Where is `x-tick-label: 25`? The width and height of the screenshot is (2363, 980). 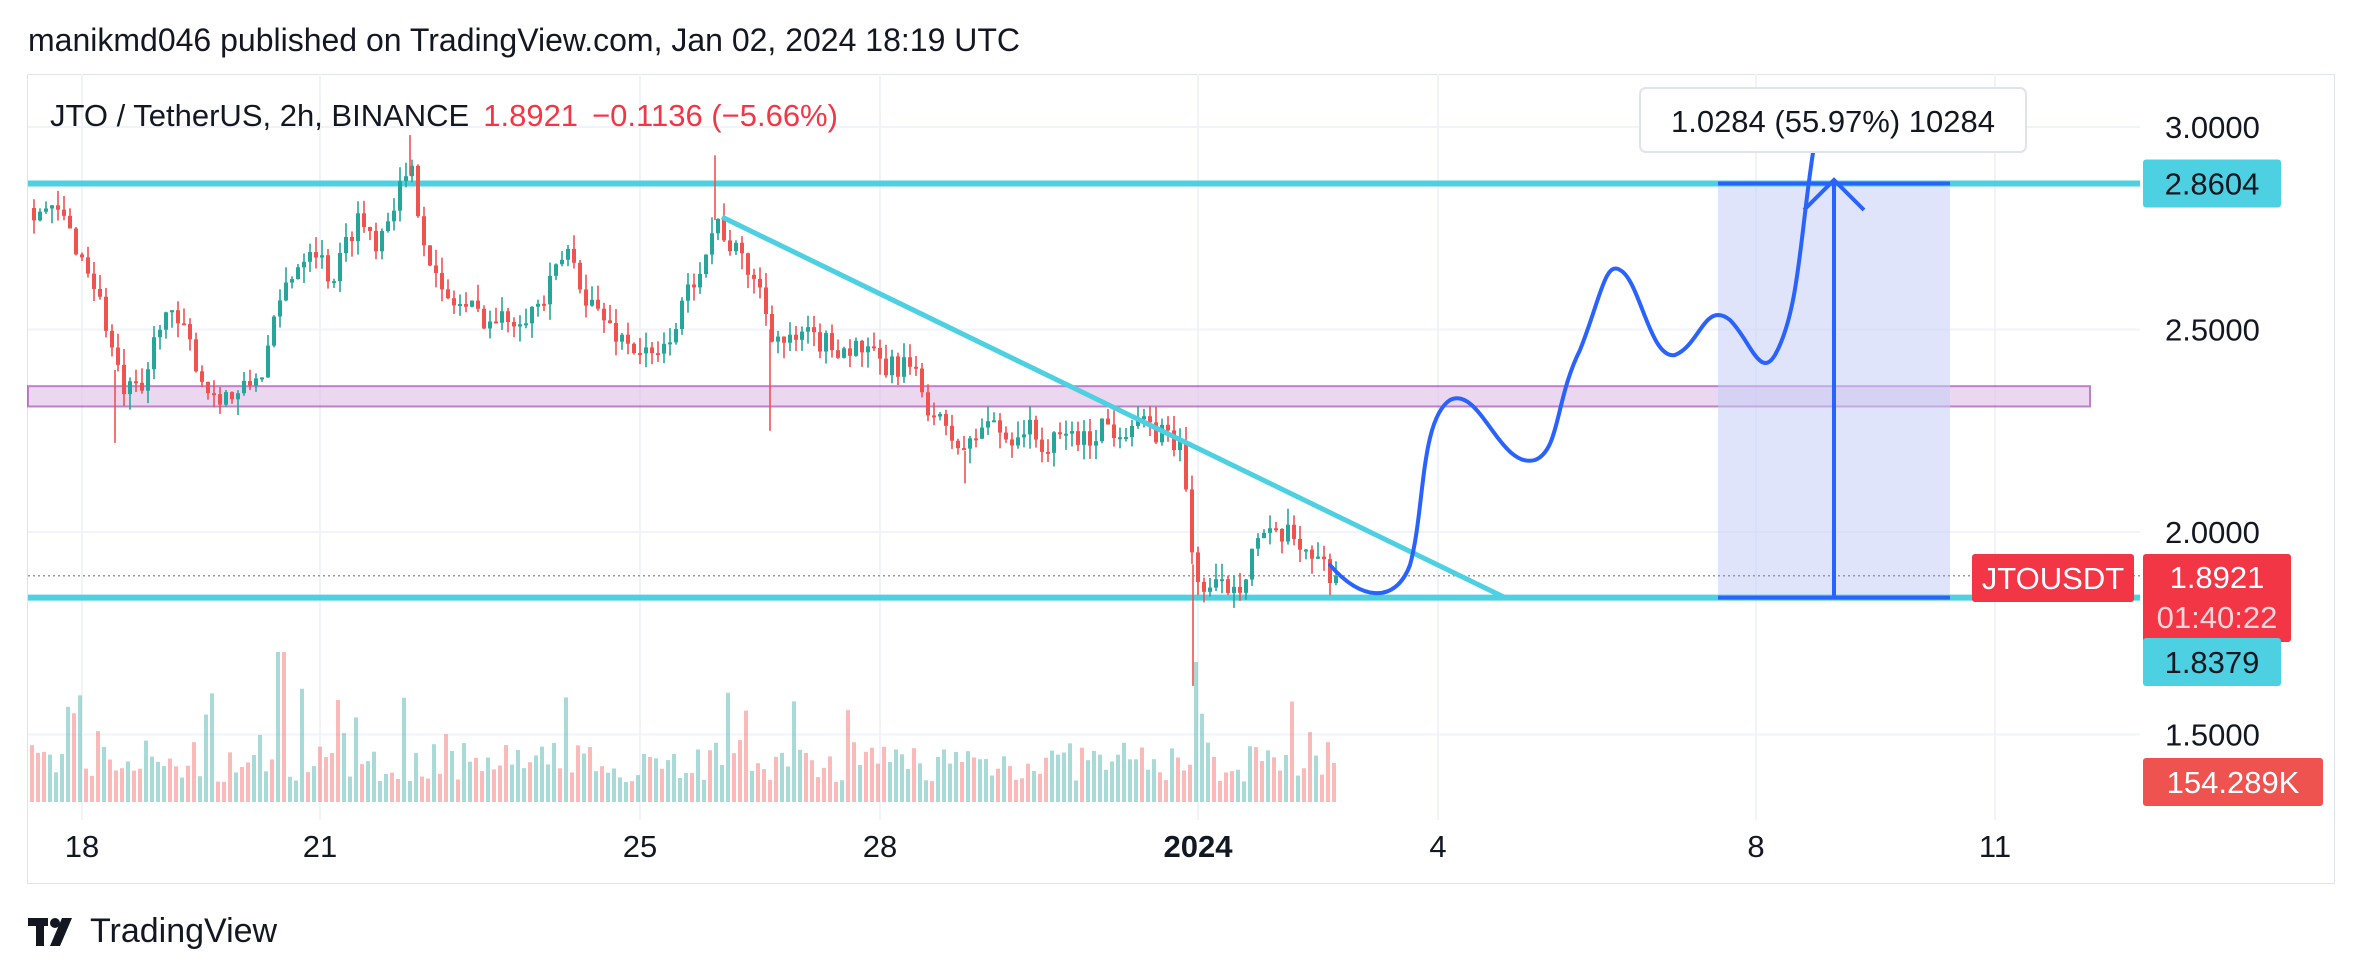
x-tick-label: 25 is located at coordinates (640, 846).